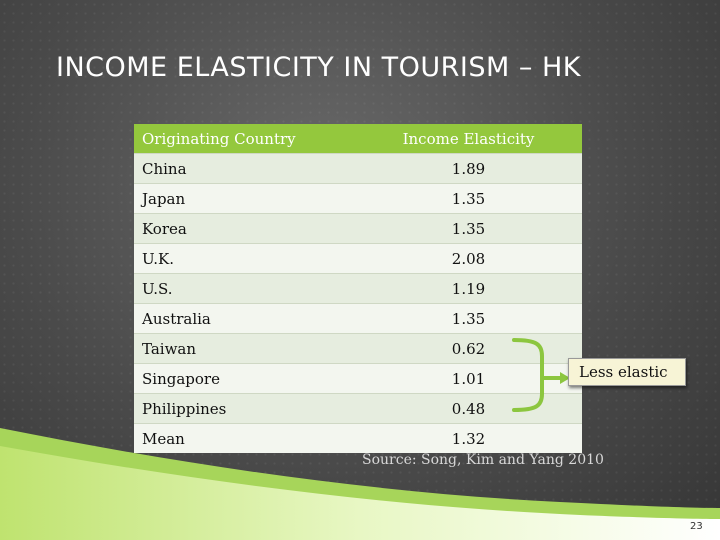 The width and height of the screenshot is (720, 540). Describe the element at coordinates (244, 168) in the screenshot. I see `country-cell: China` at that location.